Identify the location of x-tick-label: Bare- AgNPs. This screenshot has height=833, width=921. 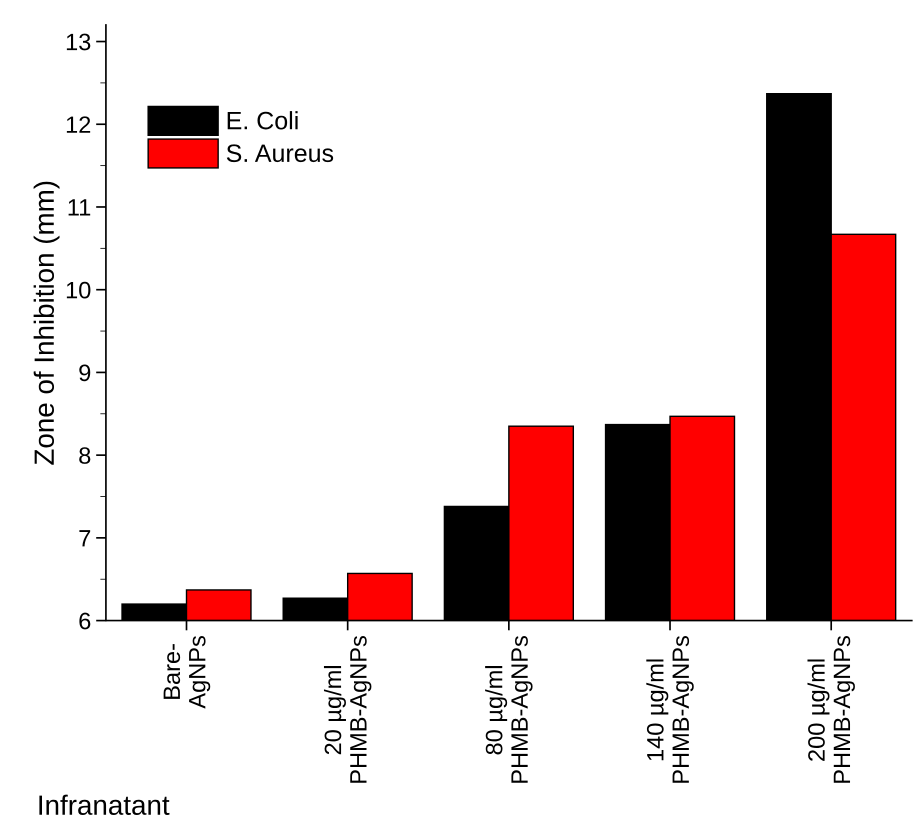
(187, 672).